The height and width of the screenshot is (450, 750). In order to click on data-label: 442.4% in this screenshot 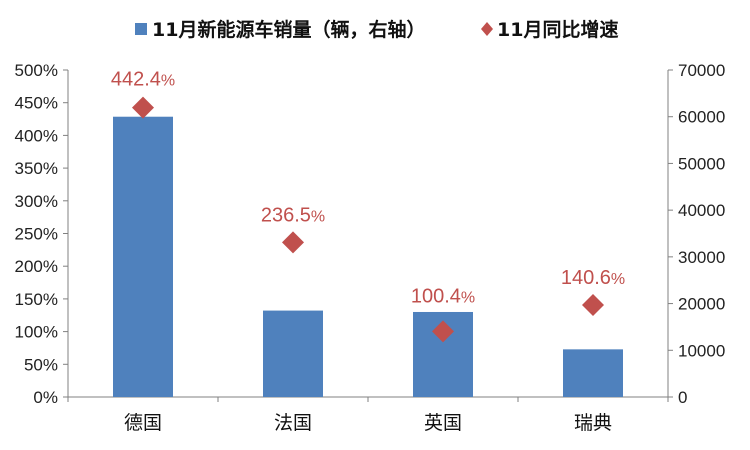, I will do `click(143, 80)`.